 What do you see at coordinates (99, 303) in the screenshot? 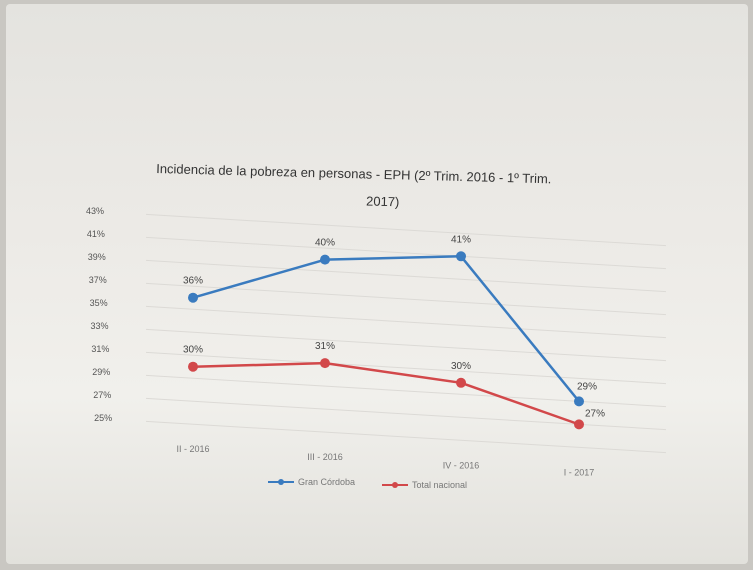
I see `y-tick-label: 35%` at bounding box center [99, 303].